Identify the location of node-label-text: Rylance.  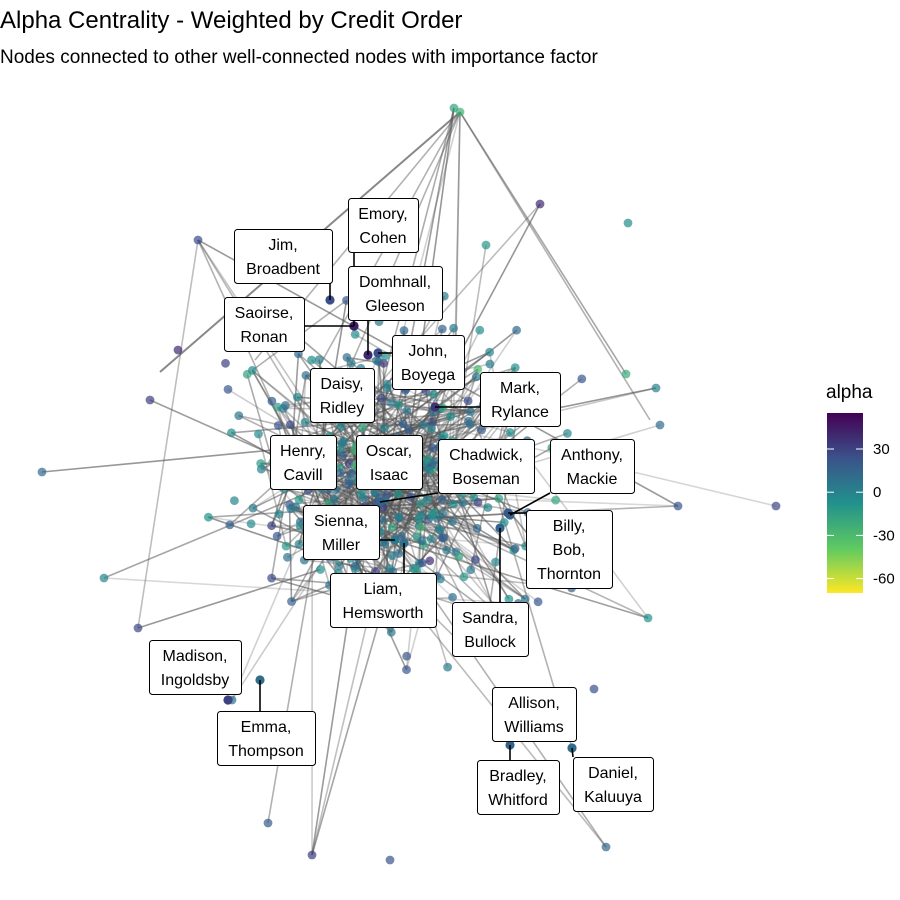
(520, 412).